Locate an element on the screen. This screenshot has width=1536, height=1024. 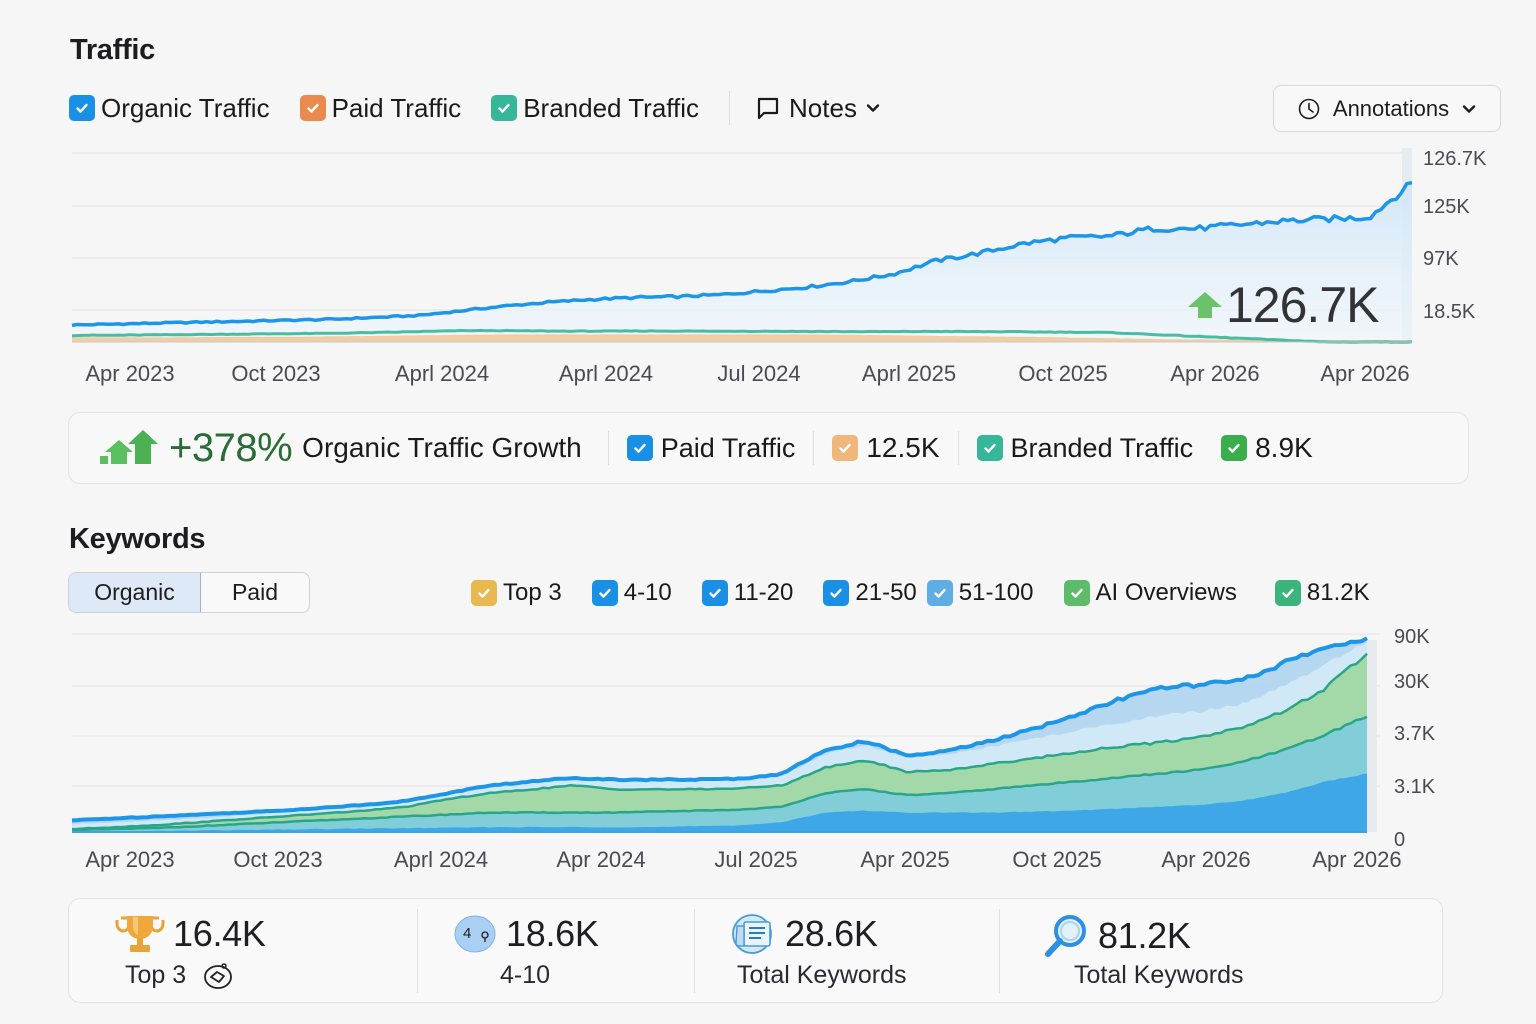
legend-label: AI Overviews is located at coordinates (1166, 592).